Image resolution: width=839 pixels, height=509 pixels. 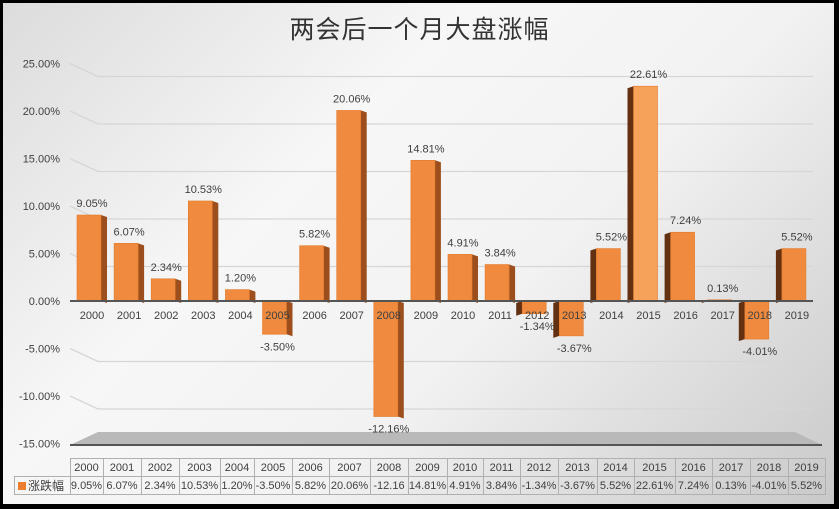 I want to click on table-value-cell: 3.84%, so click(x=501, y=485).